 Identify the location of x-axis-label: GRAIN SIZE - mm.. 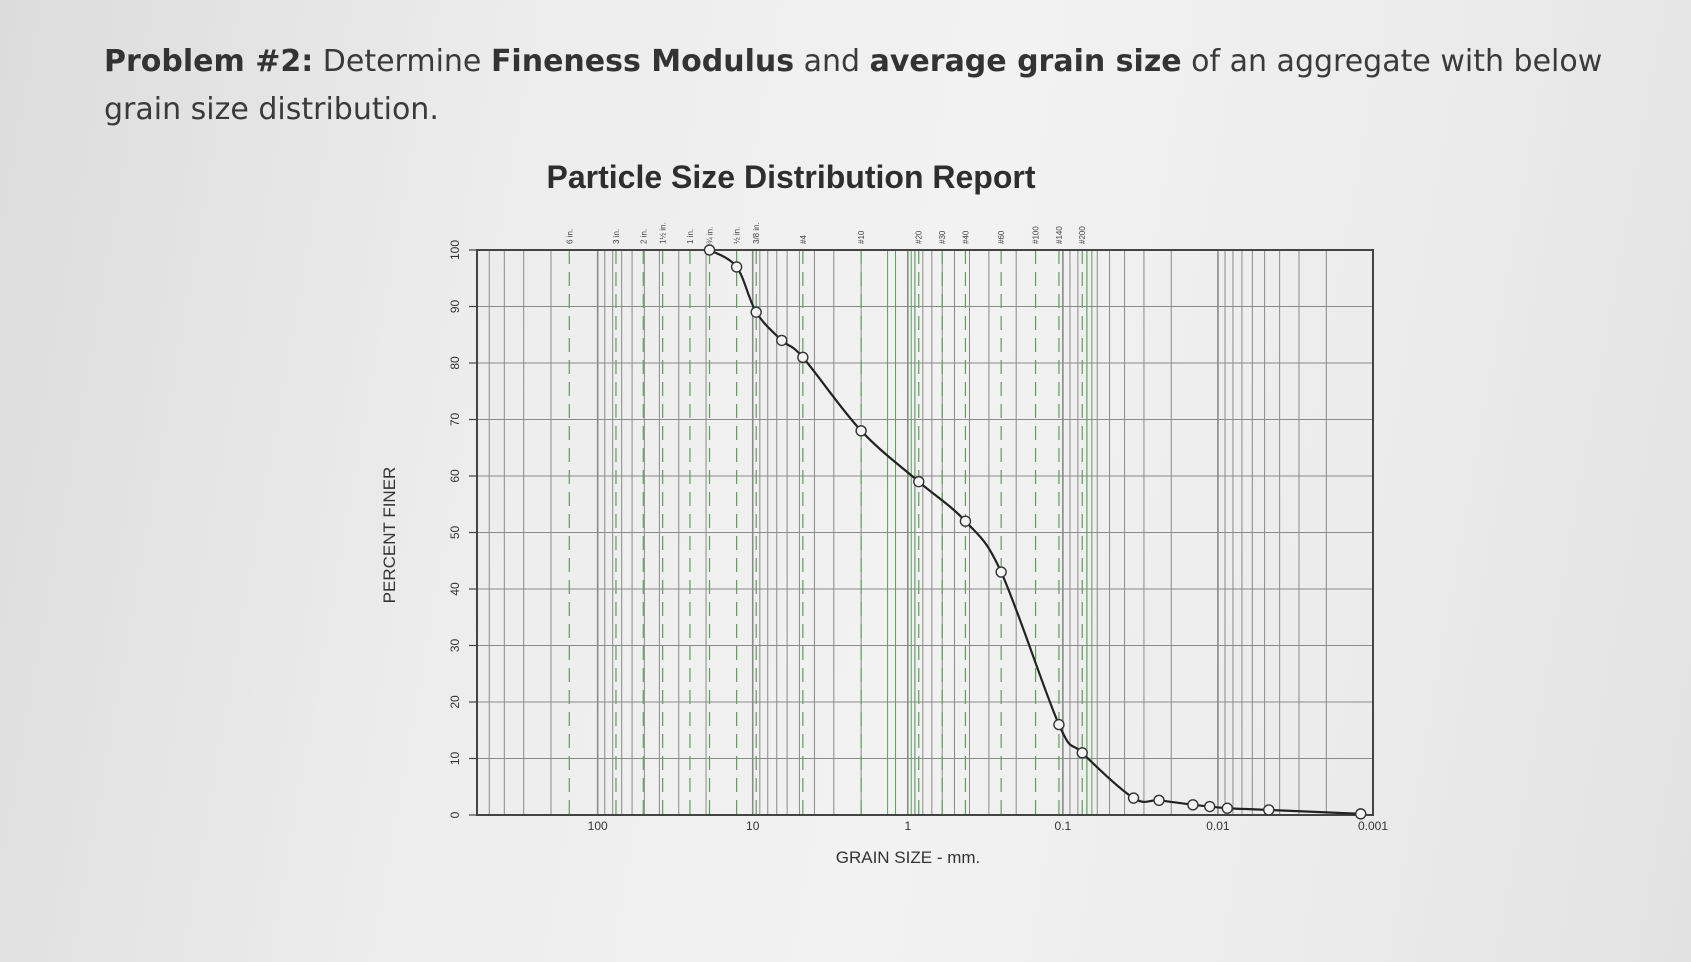
(908, 857).